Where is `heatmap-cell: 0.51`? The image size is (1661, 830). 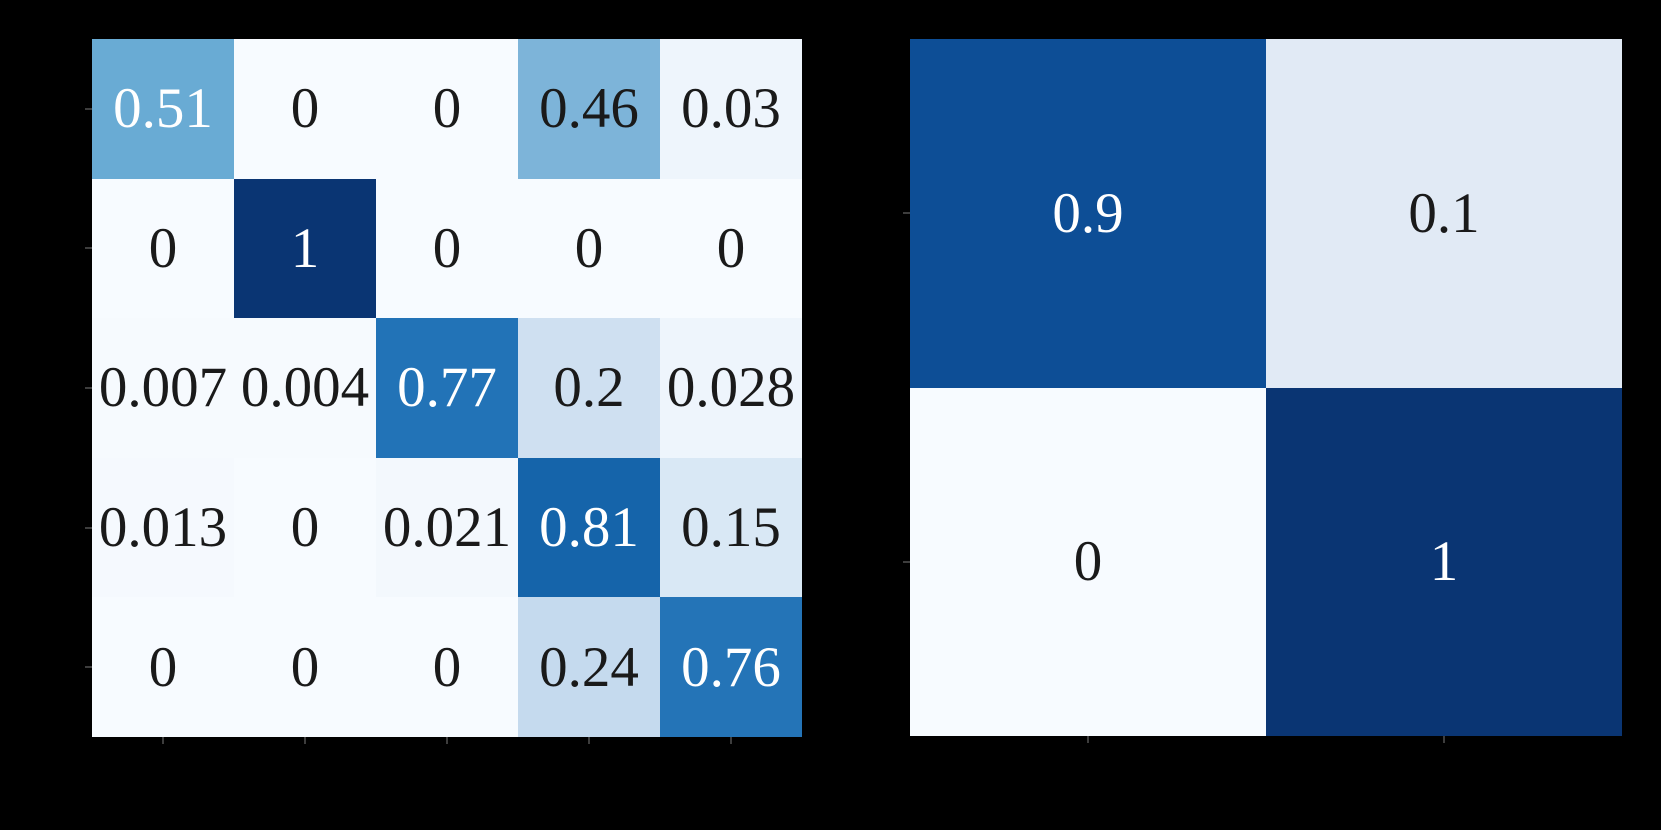 heatmap-cell: 0.51 is located at coordinates (163, 109).